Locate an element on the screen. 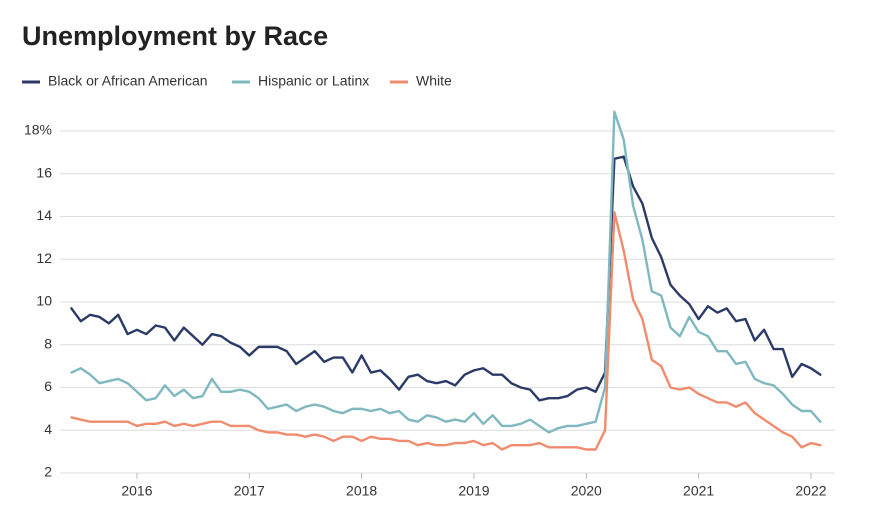 The height and width of the screenshot is (521, 893). x-tick-label: 2020 is located at coordinates (586, 491).